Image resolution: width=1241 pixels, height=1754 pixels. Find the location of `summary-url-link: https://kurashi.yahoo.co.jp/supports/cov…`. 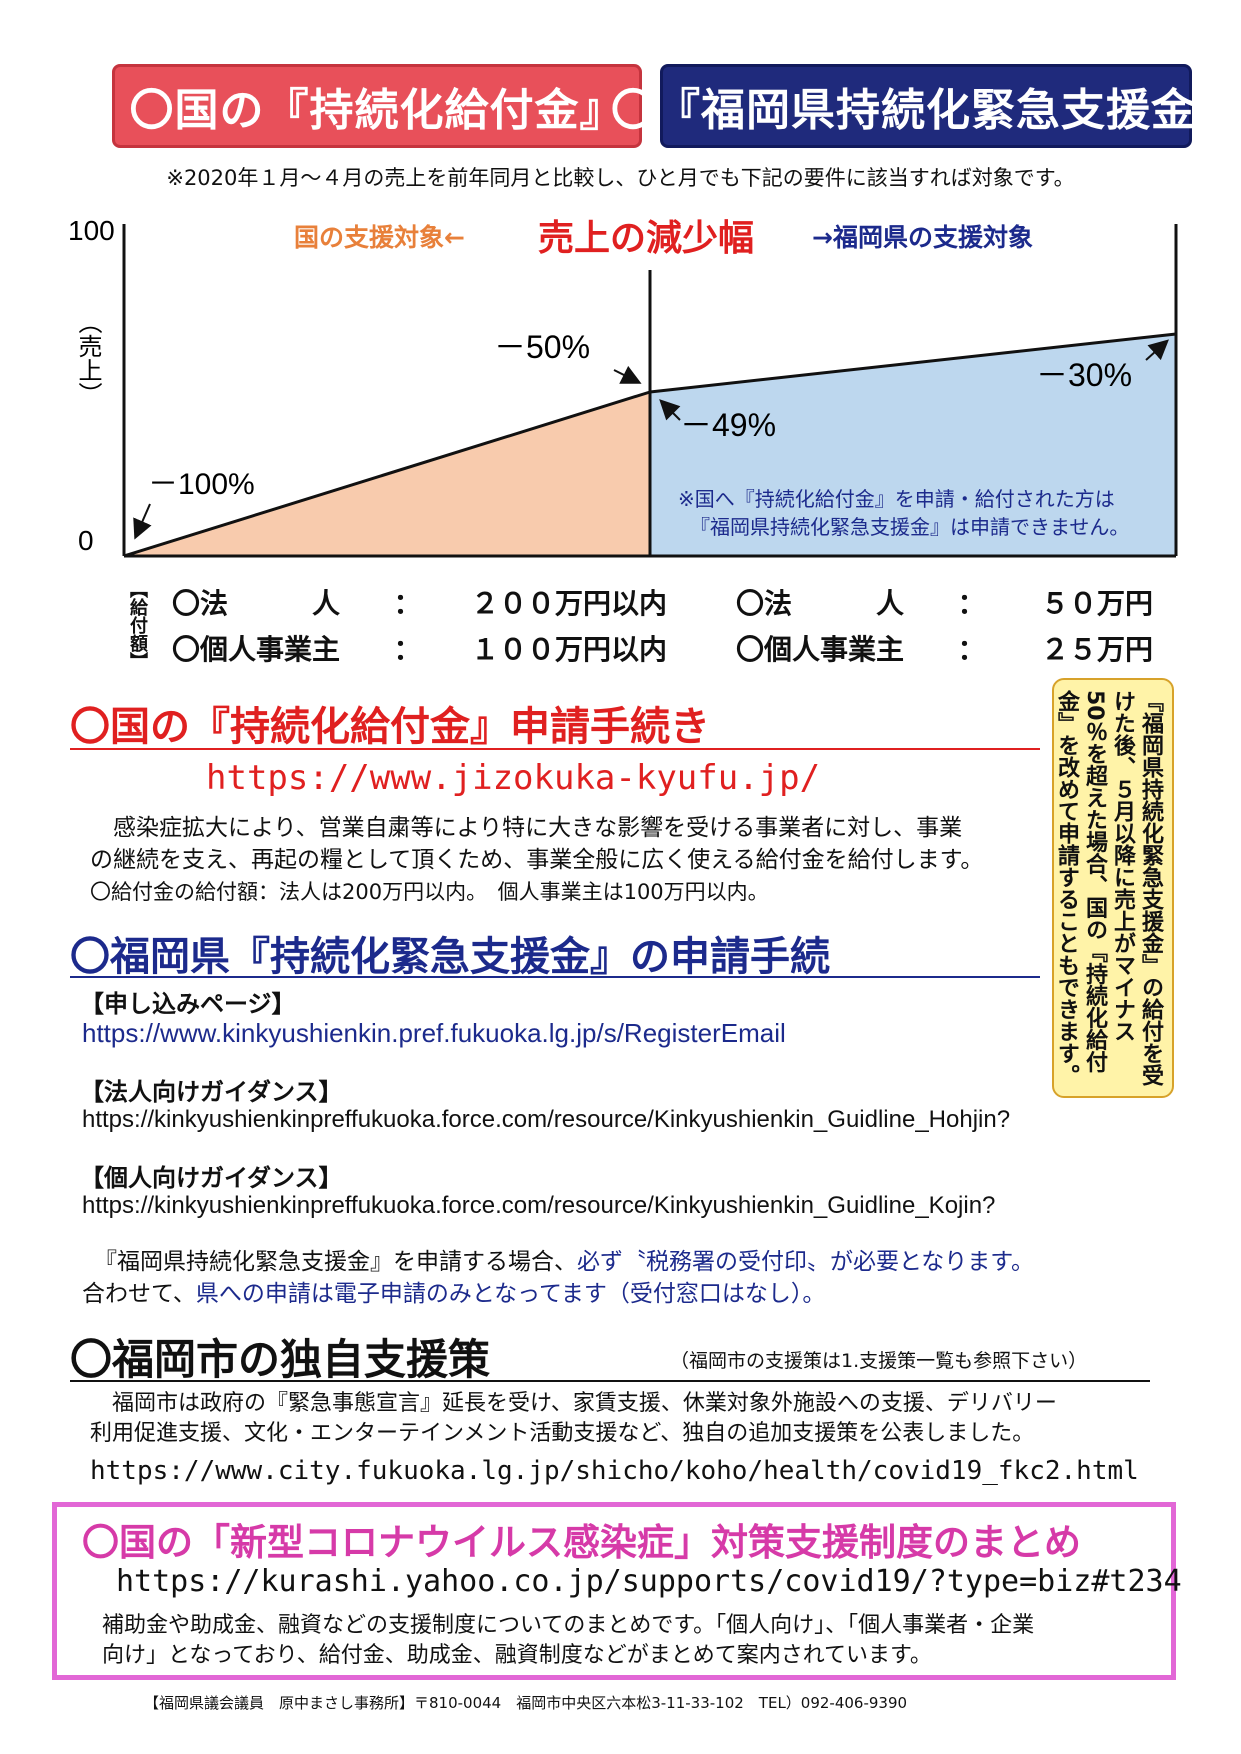

summary-url-link: https://kurashi.yahoo.co.jp/supports/cov… is located at coordinates (649, 1581).